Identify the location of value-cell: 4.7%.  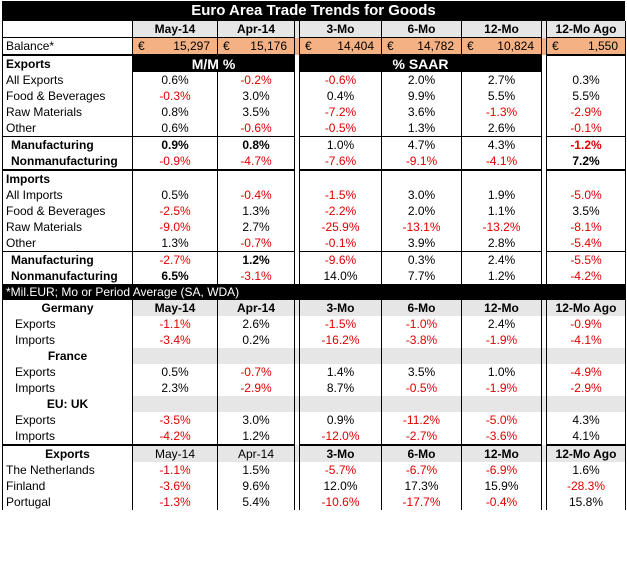
(421, 144).